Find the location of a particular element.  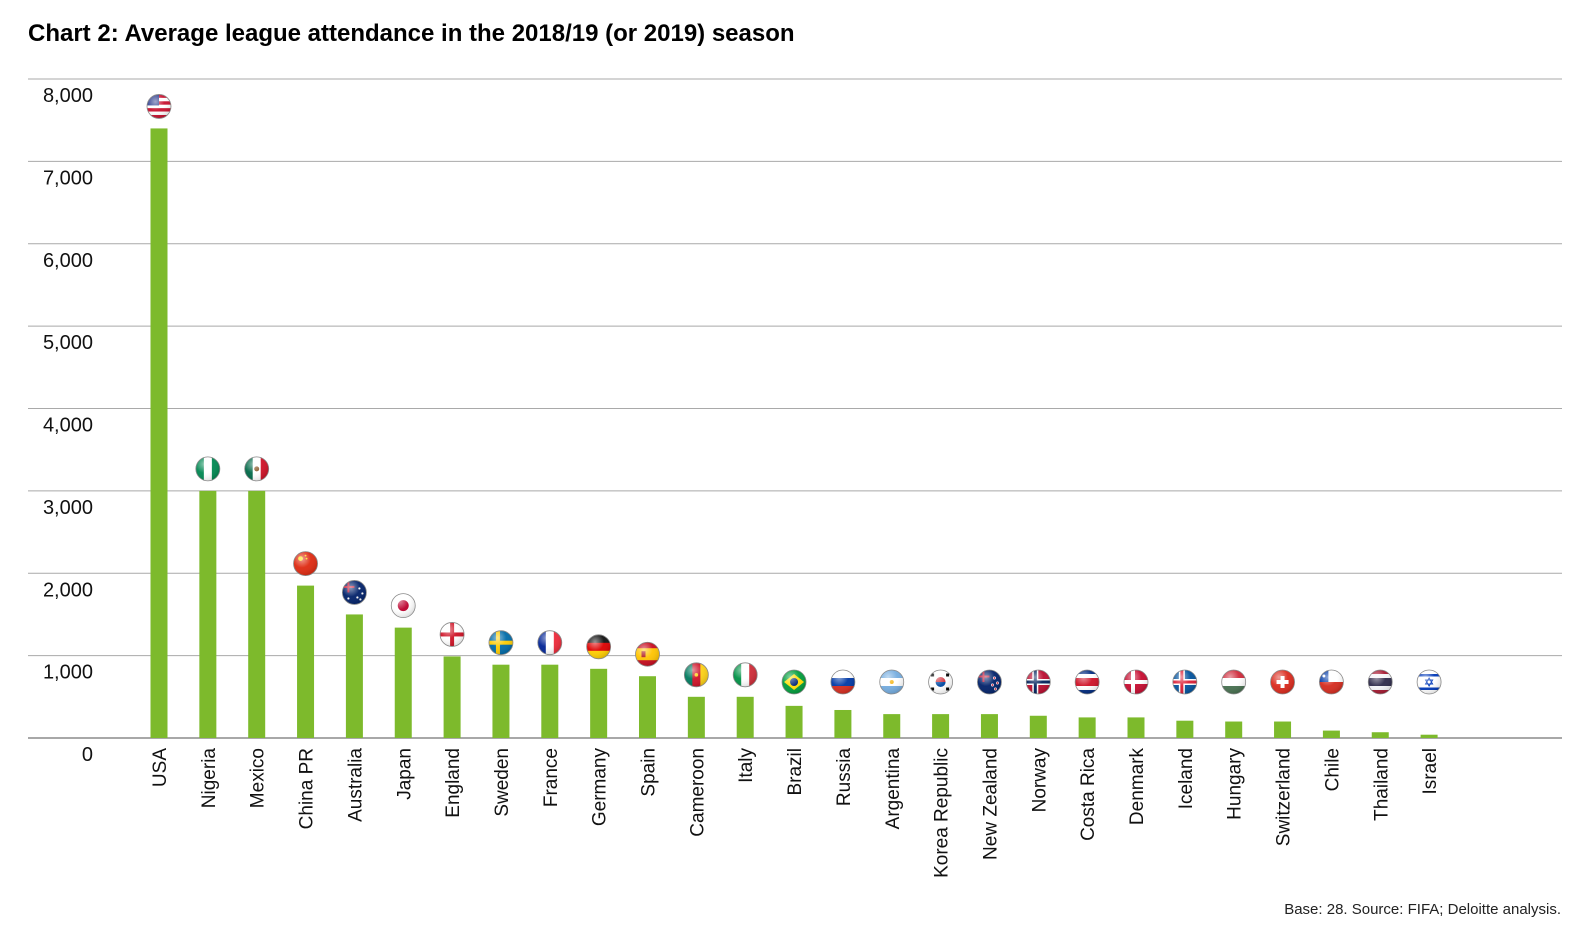

korea-flag-icon is located at coordinates (940, 682).